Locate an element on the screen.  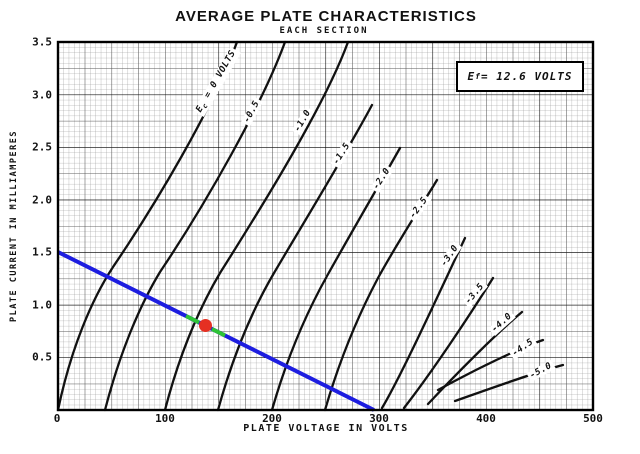
x-tick-500: 500 is located at coordinates (593, 418).